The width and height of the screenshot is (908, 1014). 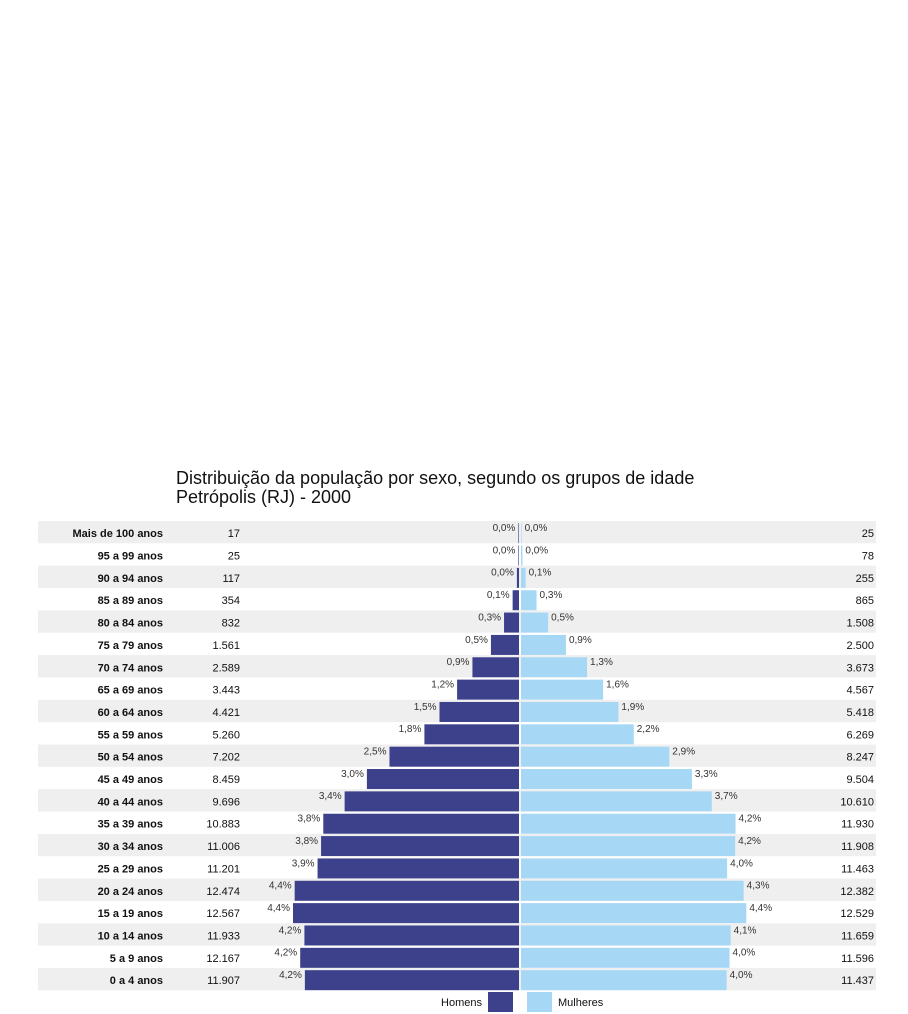 What do you see at coordinates (857, 914) in the screenshot?
I see `count-mulheres: 12.529` at bounding box center [857, 914].